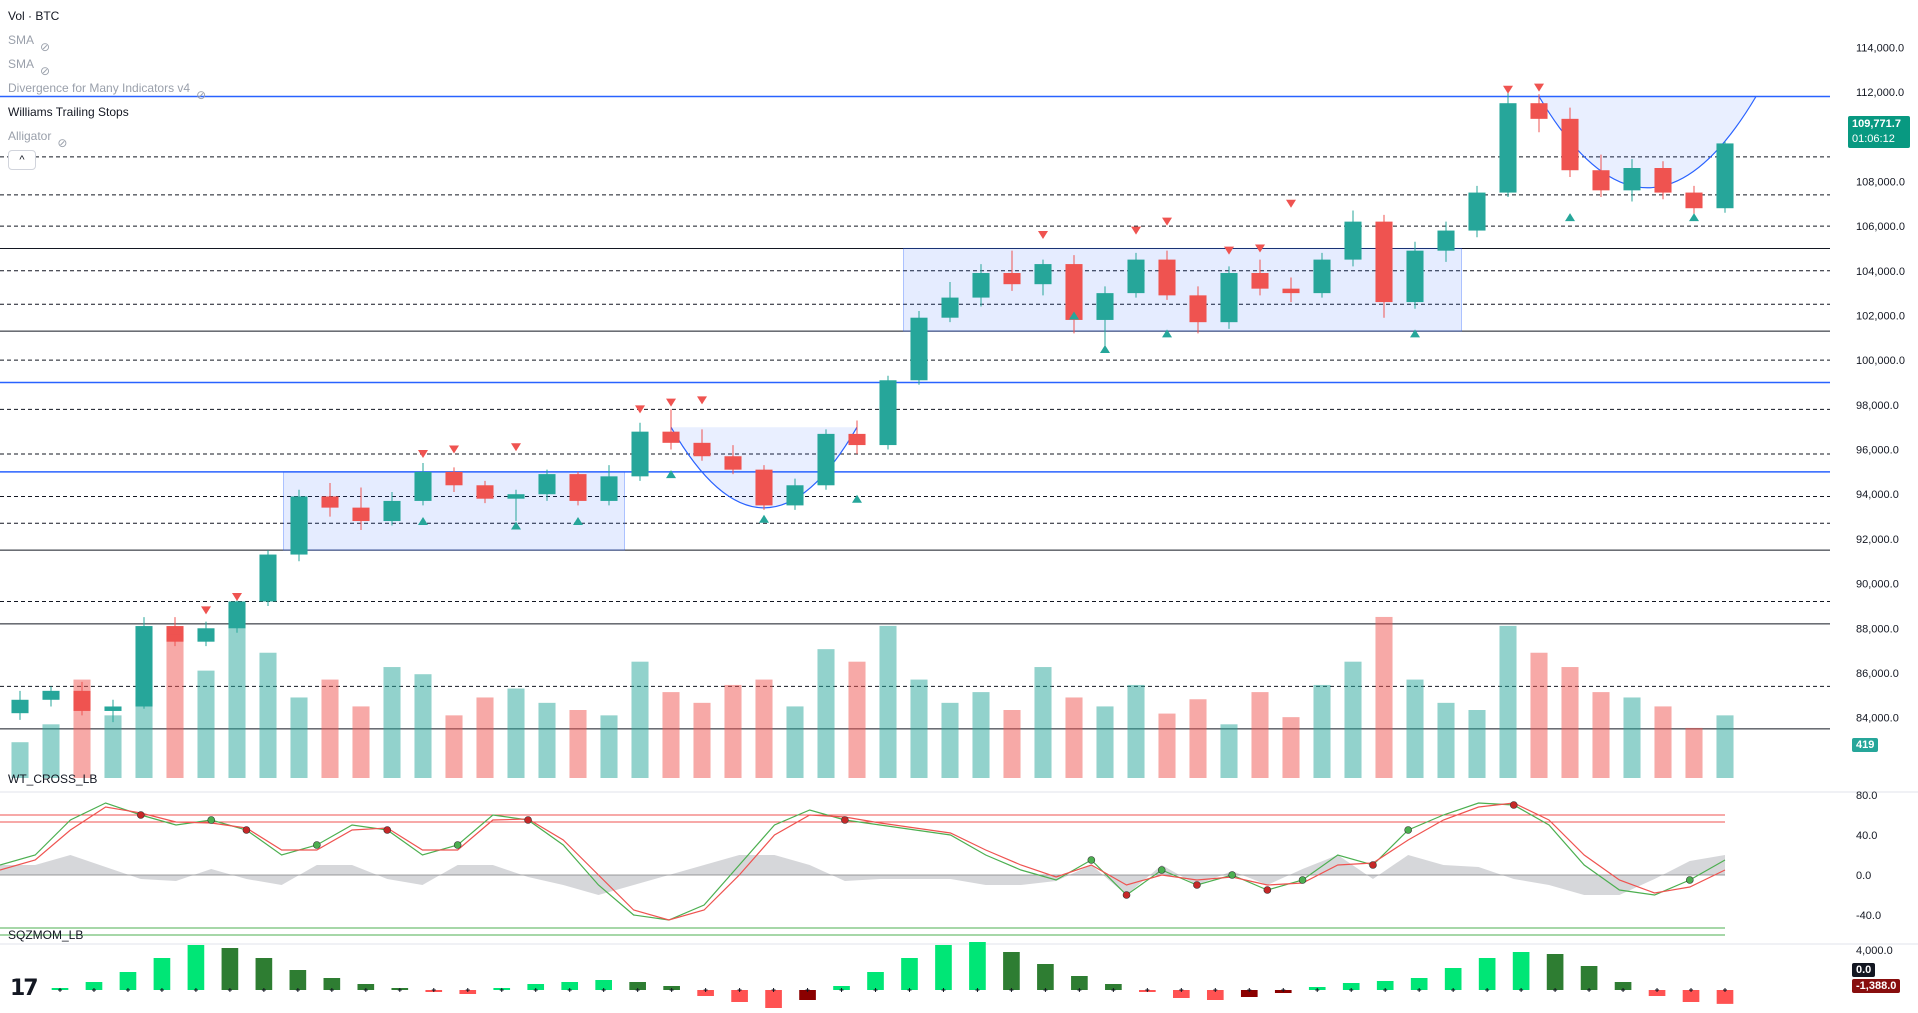  What do you see at coordinates (1877, 629) in the screenshot?
I see `price-axis-tick: 88,000.0` at bounding box center [1877, 629].